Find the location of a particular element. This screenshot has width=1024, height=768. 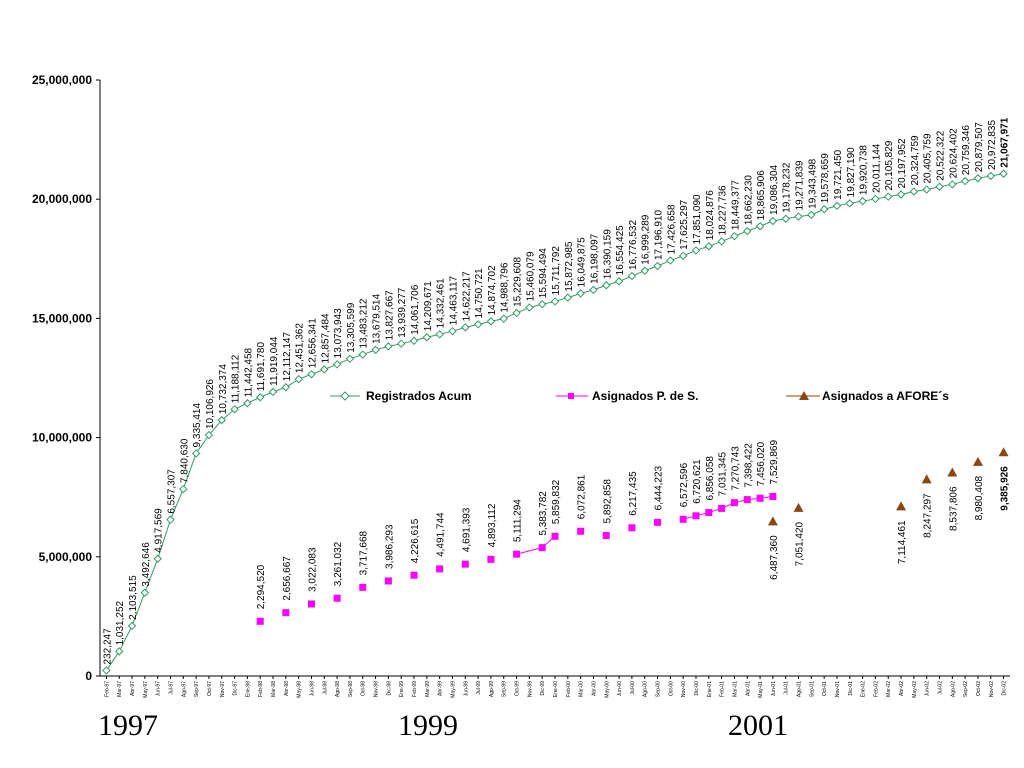

registrados-data-label: 19,086,304 is located at coordinates (774, 189).